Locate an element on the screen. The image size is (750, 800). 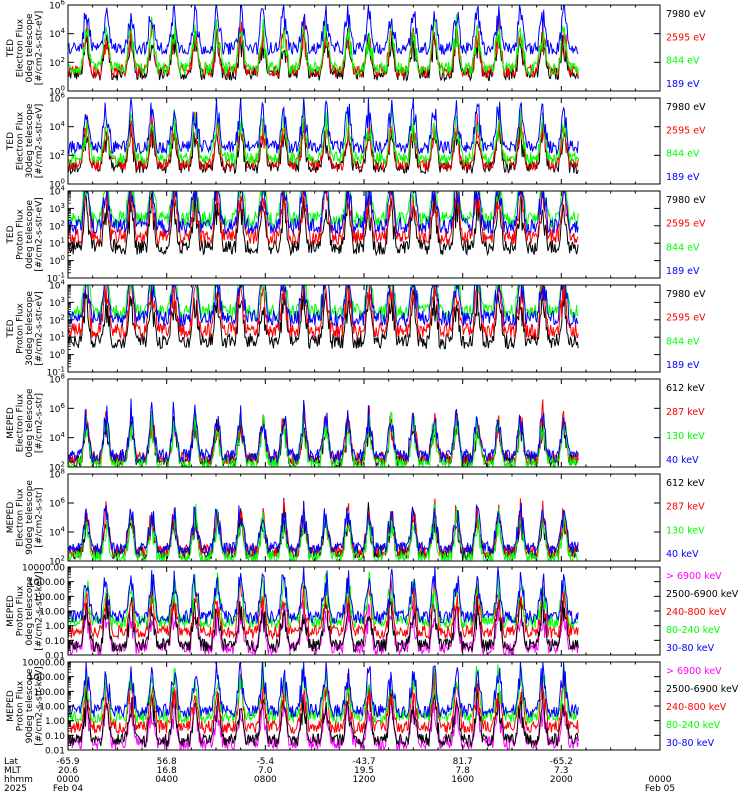
plot-frame is located at coordinates (364, 48).